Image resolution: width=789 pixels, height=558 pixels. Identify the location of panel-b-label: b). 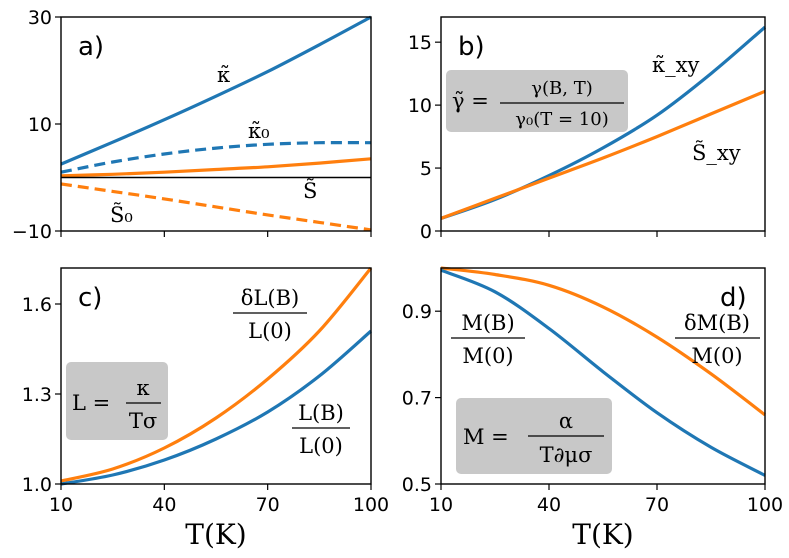
(471, 47).